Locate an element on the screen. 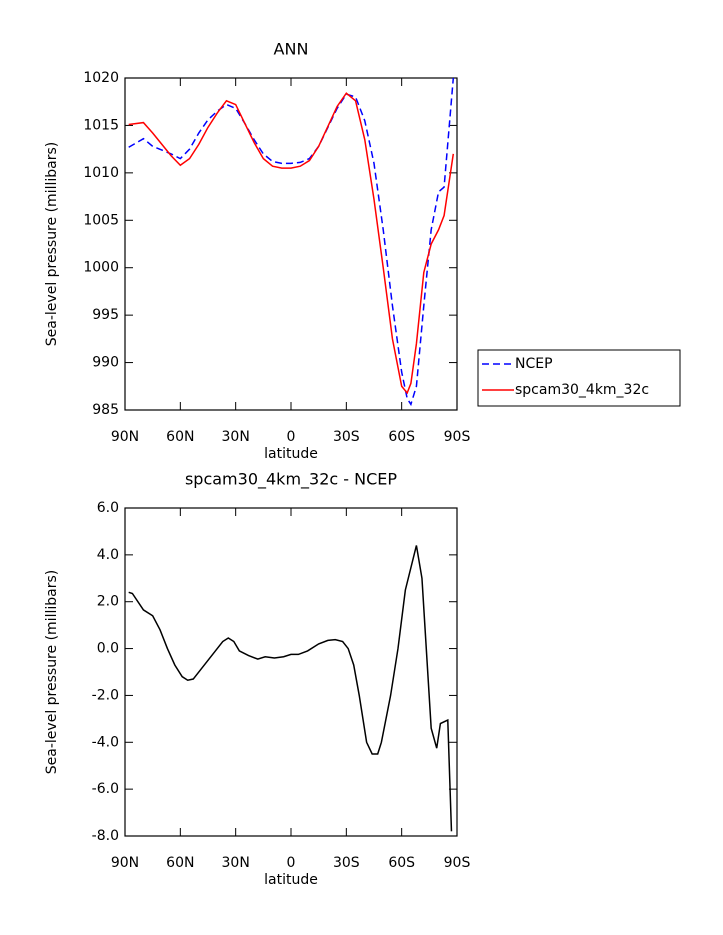 The height and width of the screenshot is (935, 723). y-tick-label: 4.0 is located at coordinates (108, 555).